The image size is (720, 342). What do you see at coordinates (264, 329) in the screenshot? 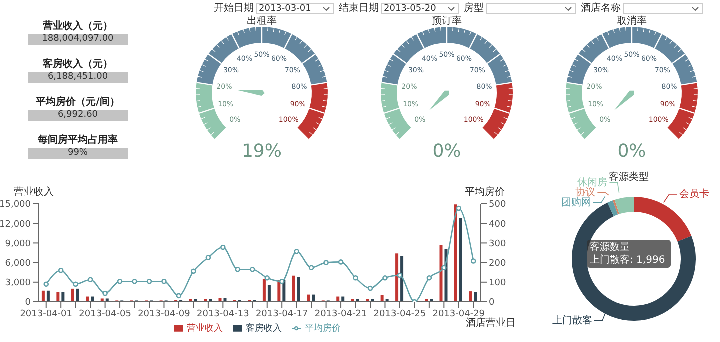
I see `legend-label: 客房收入` at bounding box center [264, 329].